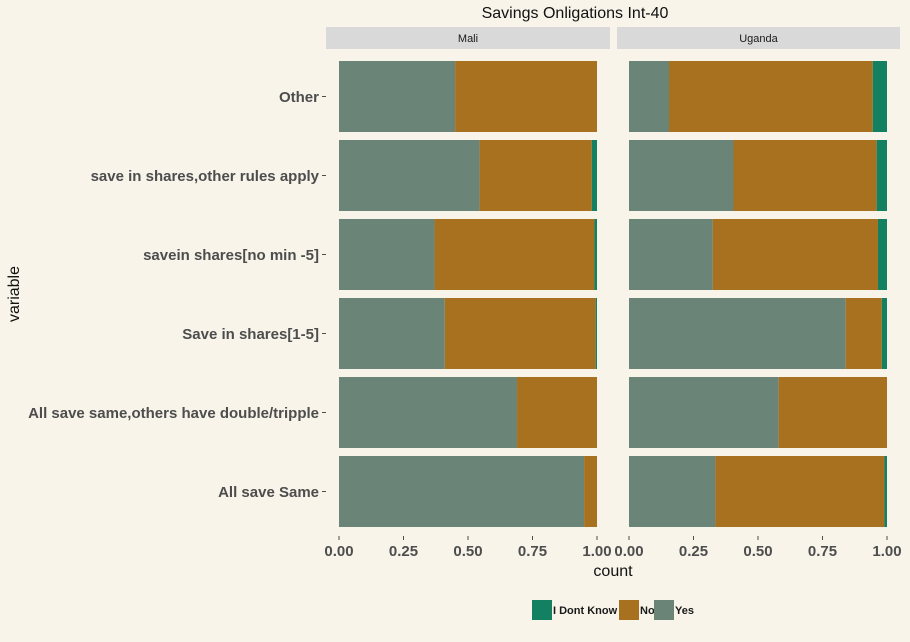 Image resolution: width=910 pixels, height=642 pixels. Describe the element at coordinates (596, 551) in the screenshot. I see `x-tick-label-mali-1-00: 1.00` at that location.